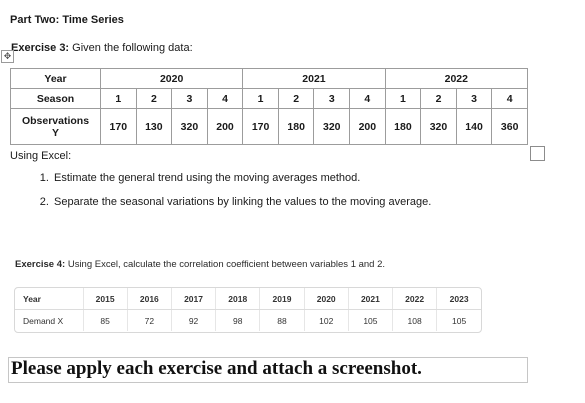 The height and width of the screenshot is (403, 585). What do you see at coordinates (40, 264) in the screenshot?
I see `exercise4-label: Exercise 4:` at bounding box center [40, 264].